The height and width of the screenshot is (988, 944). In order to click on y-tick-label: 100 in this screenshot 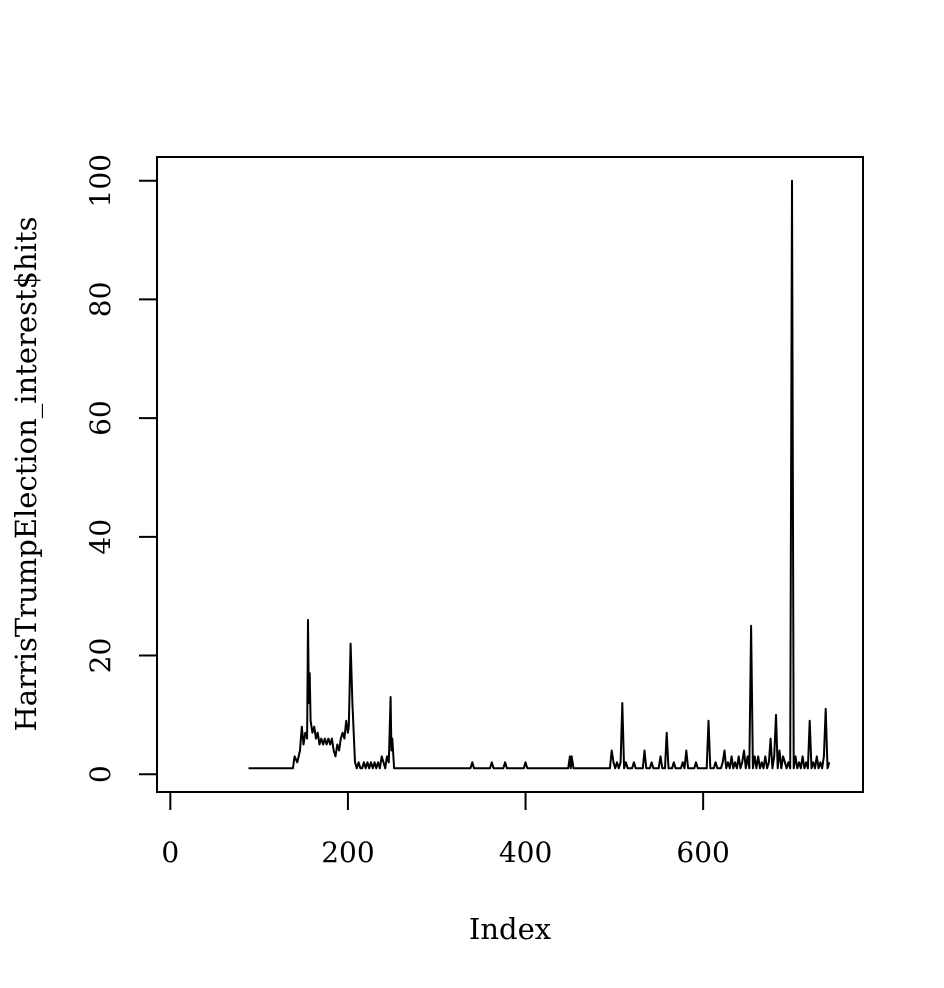, I will do `click(100, 180)`.